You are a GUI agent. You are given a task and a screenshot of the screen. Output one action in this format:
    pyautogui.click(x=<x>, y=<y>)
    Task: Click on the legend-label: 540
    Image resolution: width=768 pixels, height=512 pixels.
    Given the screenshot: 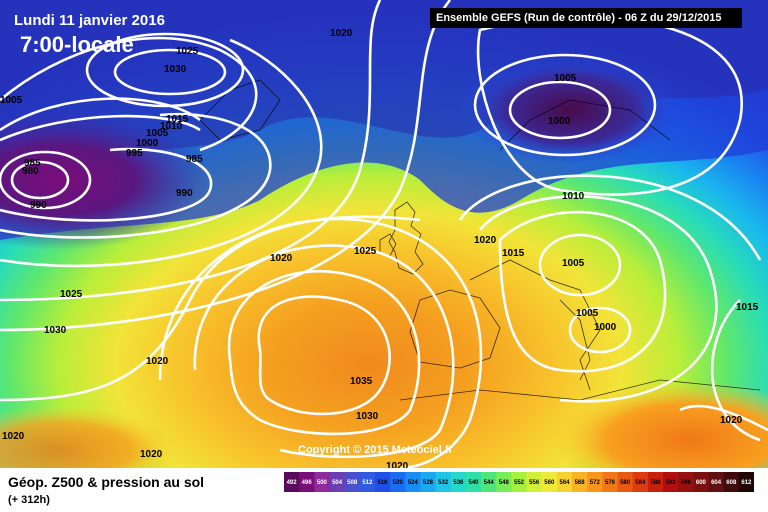 What is the action you would take?
    pyautogui.click(x=473, y=483)
    